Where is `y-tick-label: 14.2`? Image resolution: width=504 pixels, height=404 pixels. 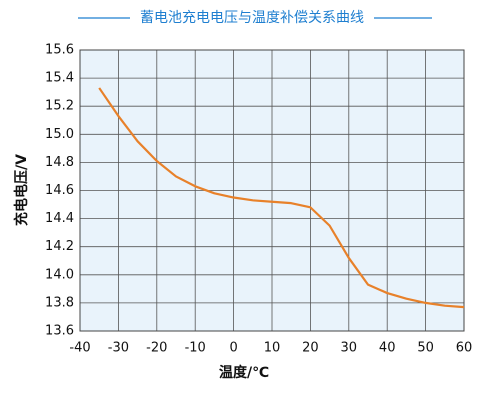
y-tick-label: 14.2 is located at coordinates (59, 246).